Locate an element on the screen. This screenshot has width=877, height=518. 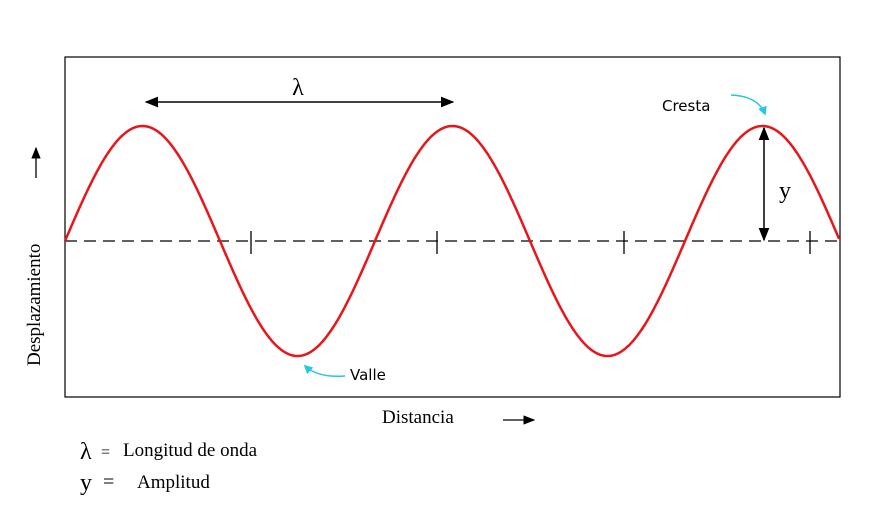
legend-text: Longitud de onda is located at coordinates (190, 450).